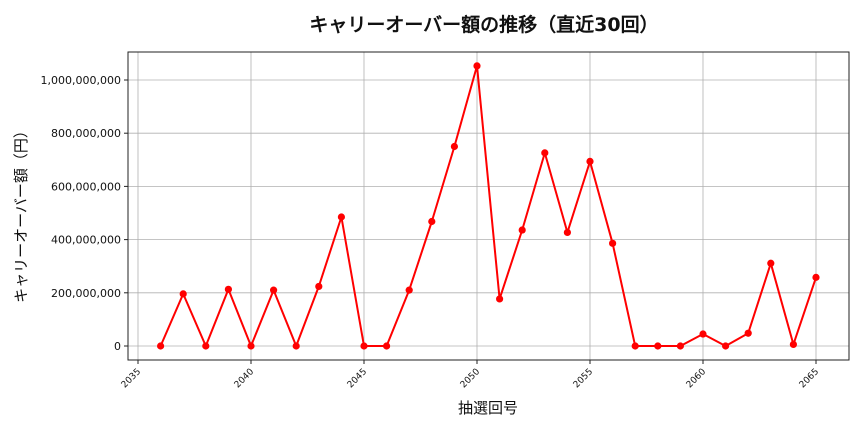 The image size is (864, 432). Describe the element at coordinates (131, 378) in the screenshot. I see `x-tick-label: 2035` at that location.